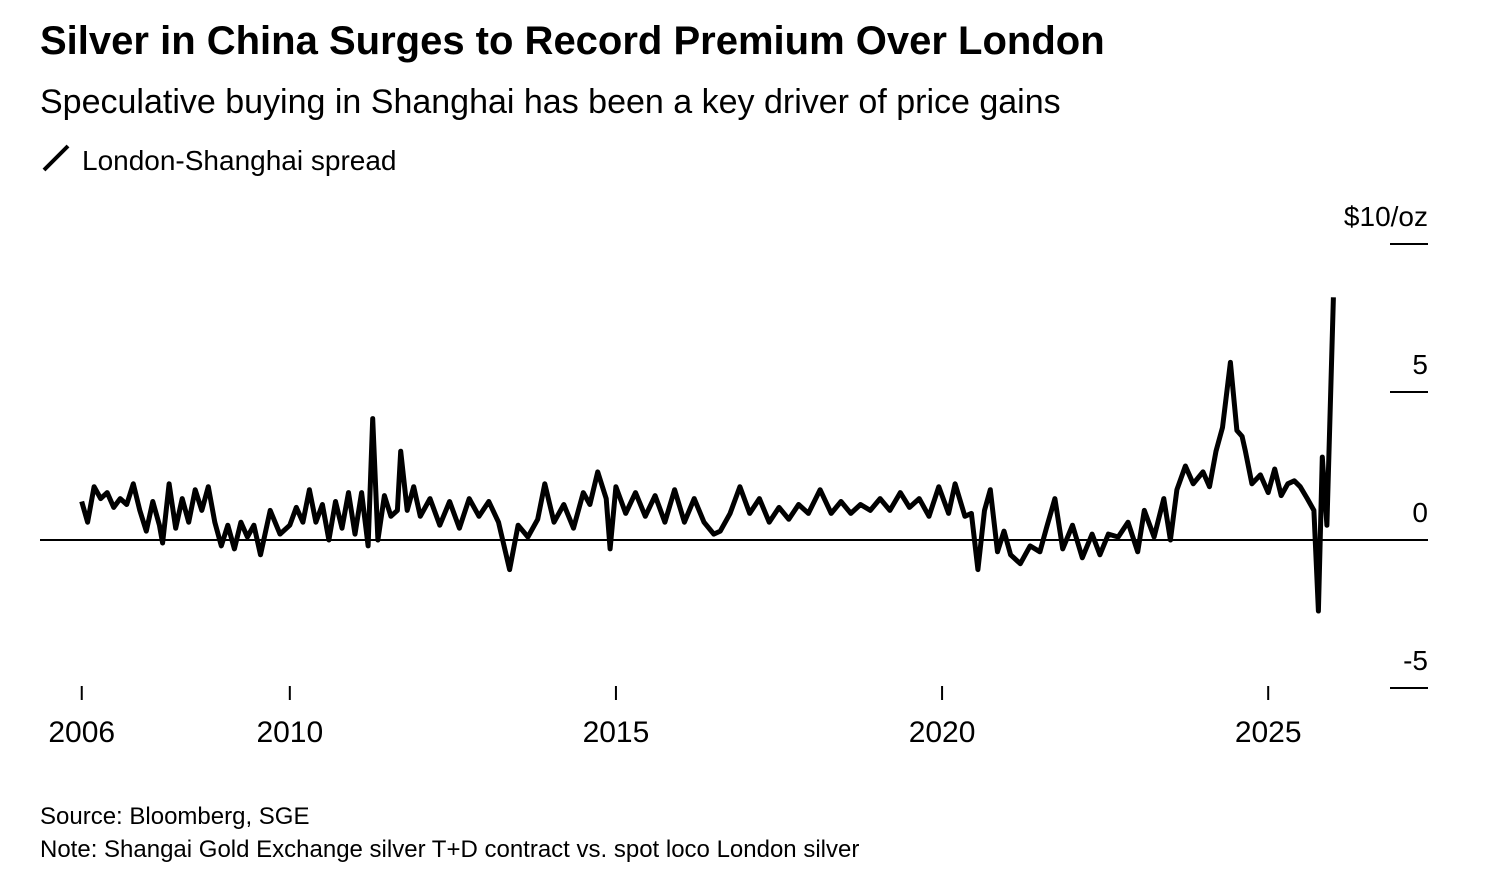 Image resolution: width=1500 pixels, height=882 pixels. What do you see at coordinates (1420, 364) in the screenshot?
I see `y-tick-label: 5` at bounding box center [1420, 364].